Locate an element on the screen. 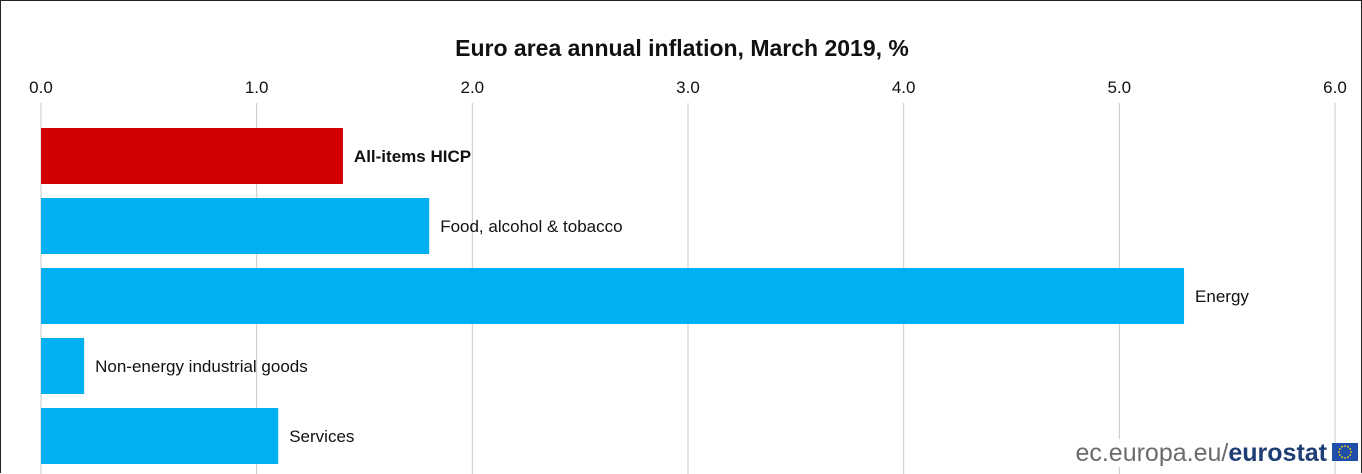 This screenshot has height=474, width=1362. x-tick-label: 0.0 is located at coordinates (41, 87).